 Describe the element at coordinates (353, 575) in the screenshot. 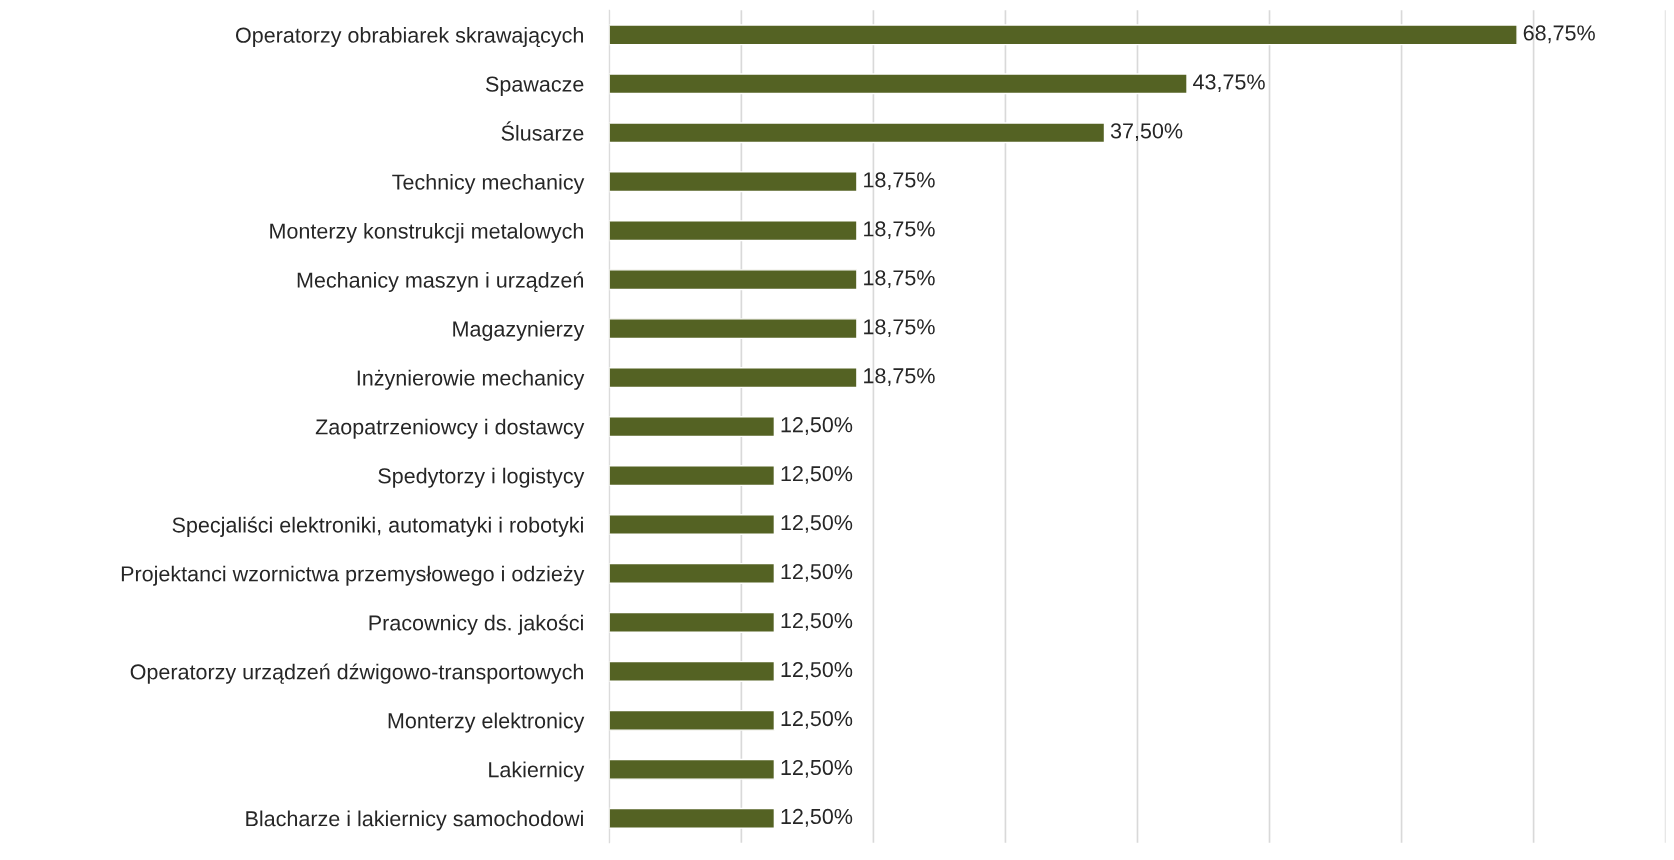

I see `y-tick-label: Projektanci wzornictwa przemysłowego i odzieży` at that location.